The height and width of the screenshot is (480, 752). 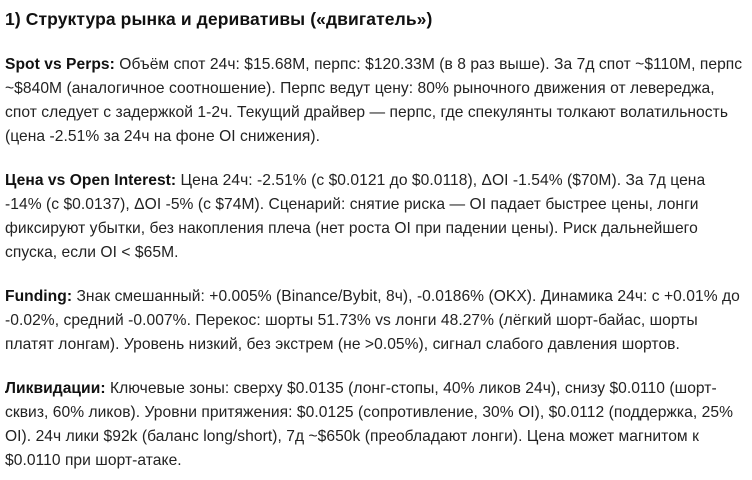 I want to click on paragraph-label: Funding:, so click(x=39, y=296).